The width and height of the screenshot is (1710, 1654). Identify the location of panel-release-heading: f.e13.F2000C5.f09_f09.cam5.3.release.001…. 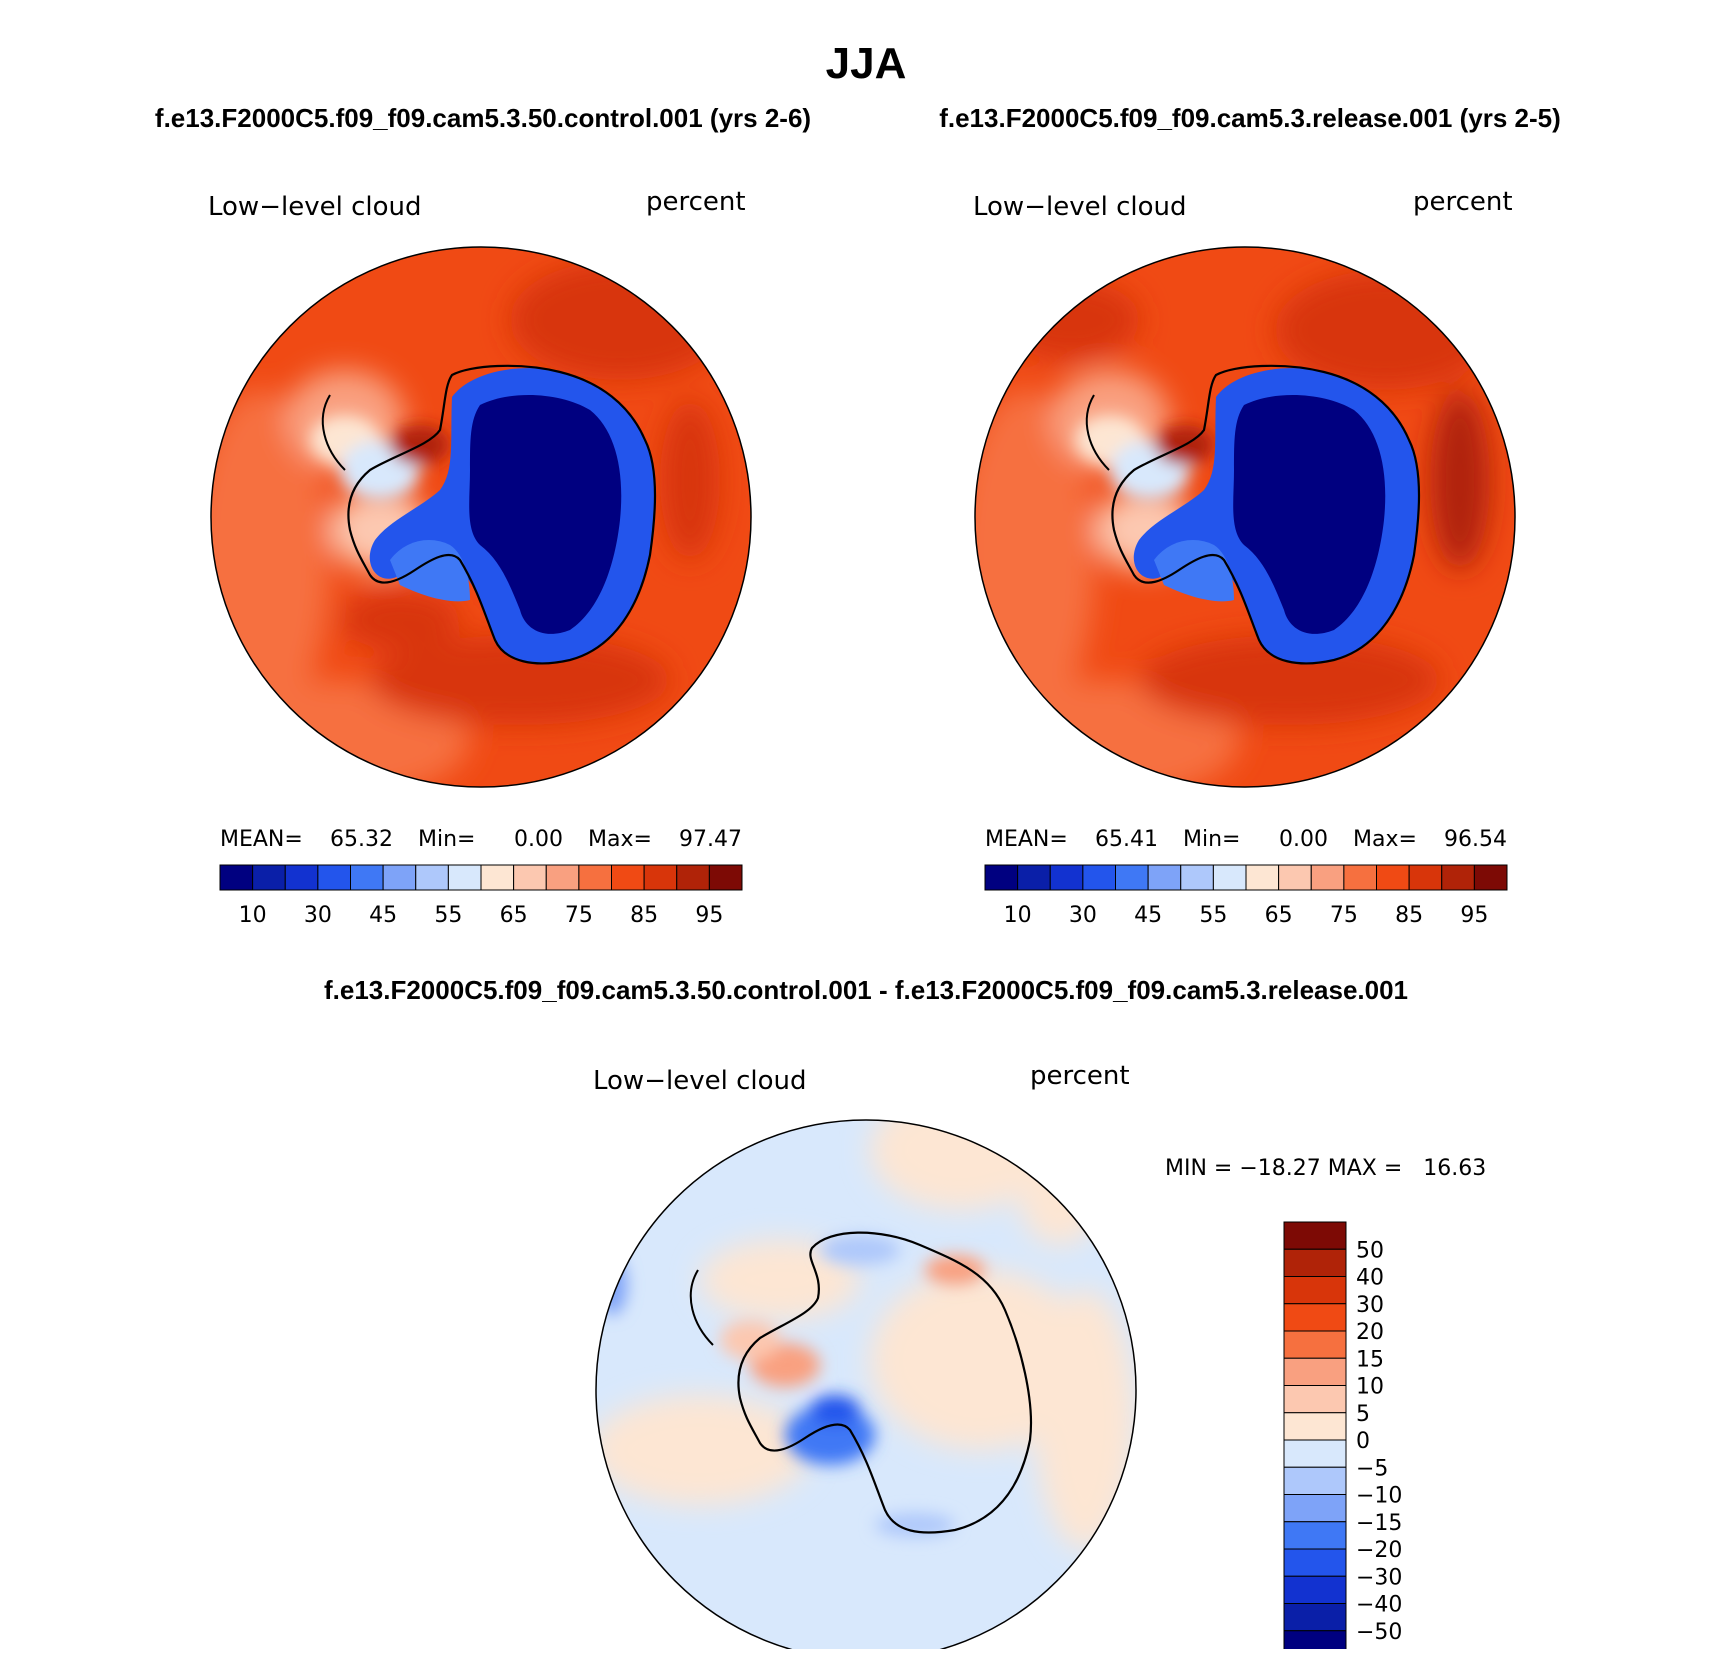
(1250, 118).